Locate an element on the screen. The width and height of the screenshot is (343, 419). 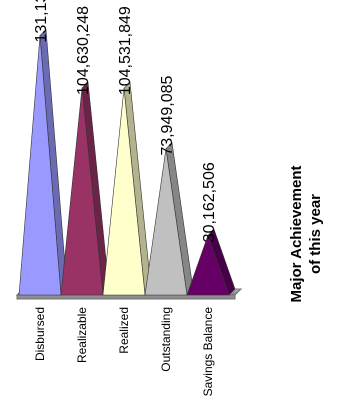
chart-title-line-1: Major Achievement is located at coordinates (296, 234).